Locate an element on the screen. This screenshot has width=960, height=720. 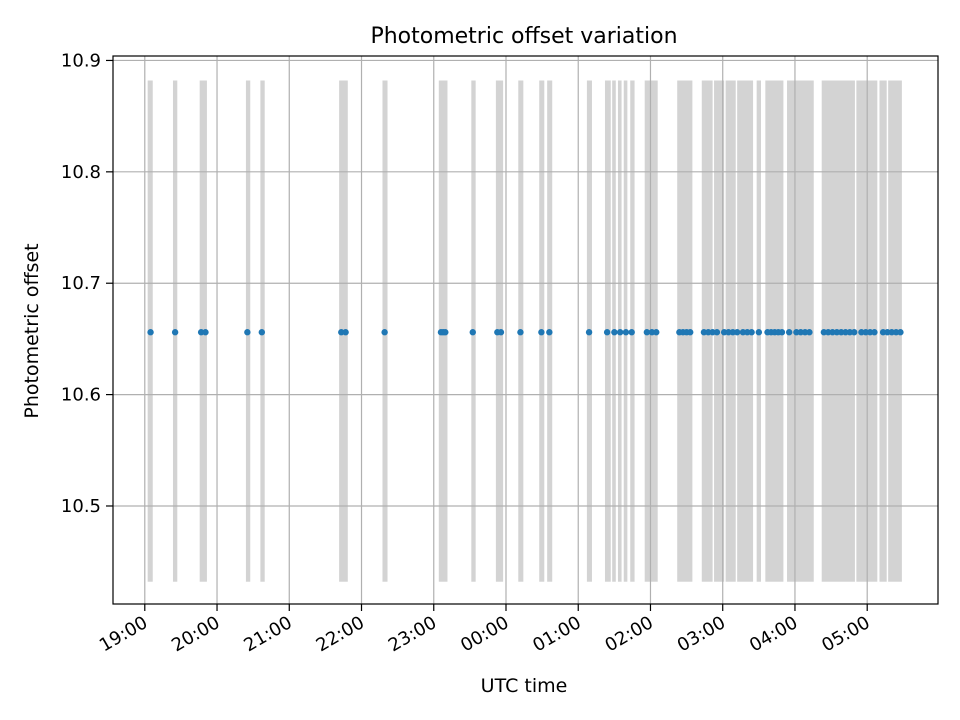
chart-title: Photometric offset variation is located at coordinates (523, 36).